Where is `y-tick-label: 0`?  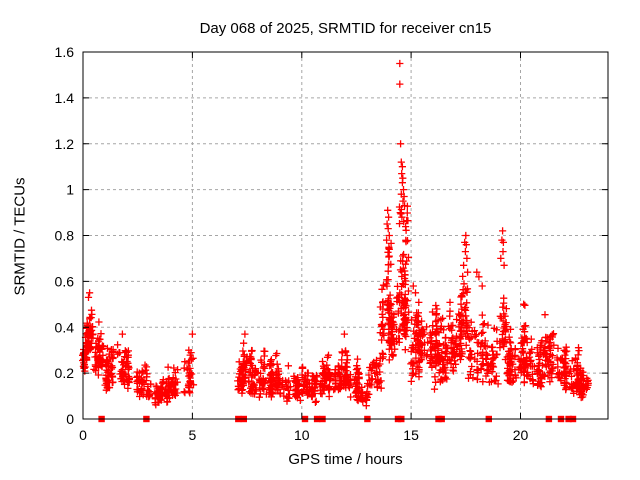
y-tick-label: 0 is located at coordinates (70, 419).